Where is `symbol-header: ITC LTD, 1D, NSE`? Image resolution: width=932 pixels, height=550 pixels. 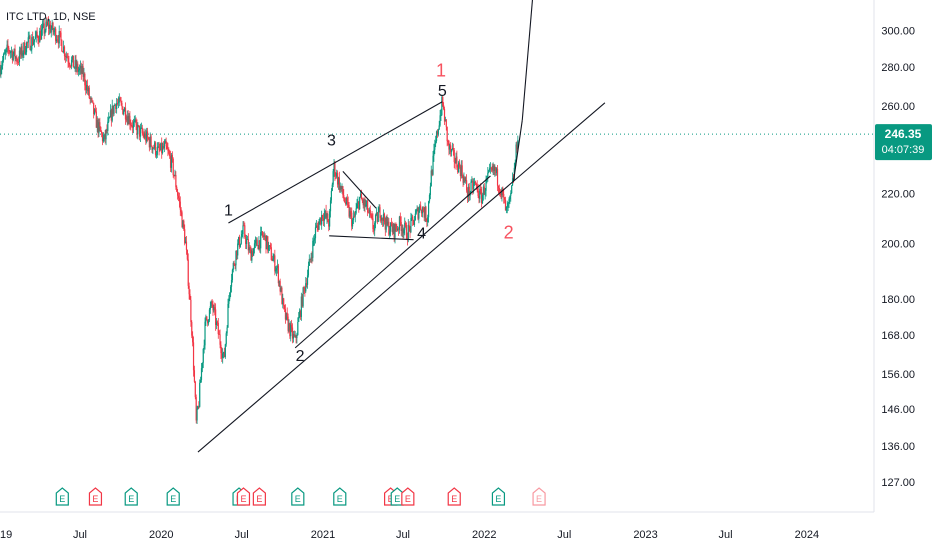
symbol-header: ITC LTD, 1D, NSE is located at coordinates (51, 17).